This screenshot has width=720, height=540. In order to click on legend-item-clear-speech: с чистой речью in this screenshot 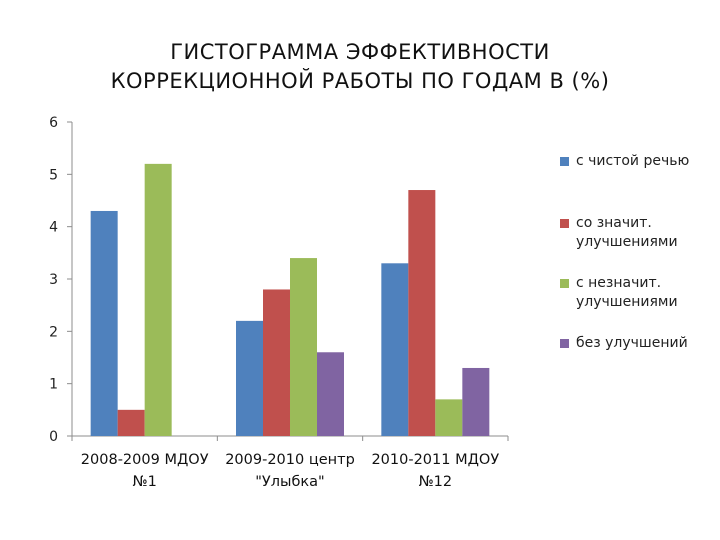, I will do `click(633, 161)`.